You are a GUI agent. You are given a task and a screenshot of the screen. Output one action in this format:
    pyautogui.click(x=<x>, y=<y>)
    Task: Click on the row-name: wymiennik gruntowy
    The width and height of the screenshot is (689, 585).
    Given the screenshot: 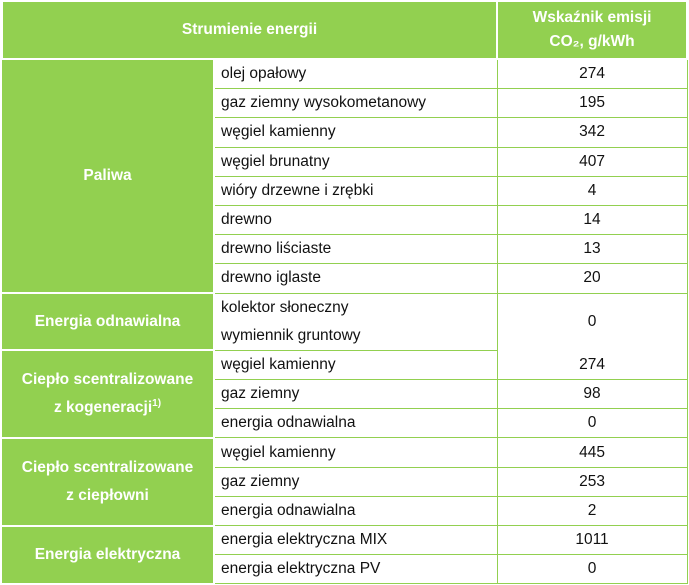 What is the action you would take?
    pyautogui.click(x=355, y=336)
    